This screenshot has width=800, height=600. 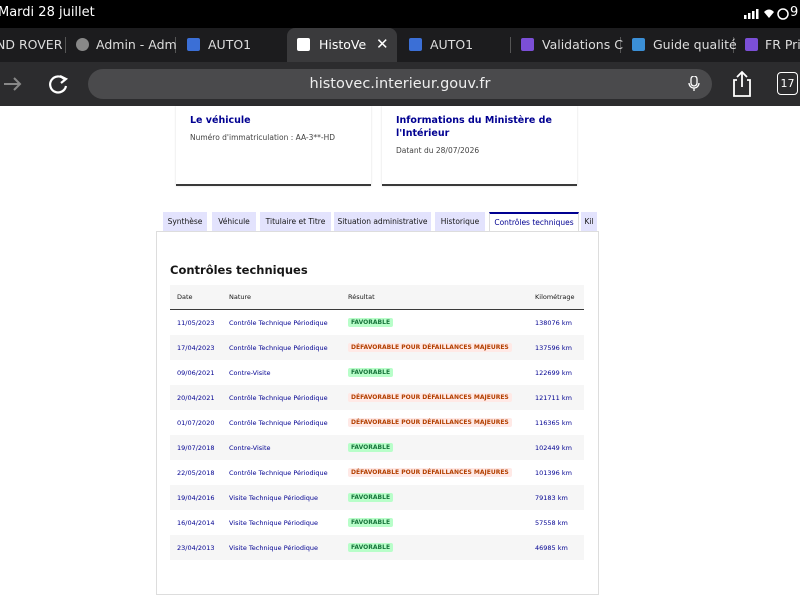 What do you see at coordinates (474, 127) in the screenshot?
I see `card-title: Informations du Ministère de l'Intérieur` at bounding box center [474, 127].